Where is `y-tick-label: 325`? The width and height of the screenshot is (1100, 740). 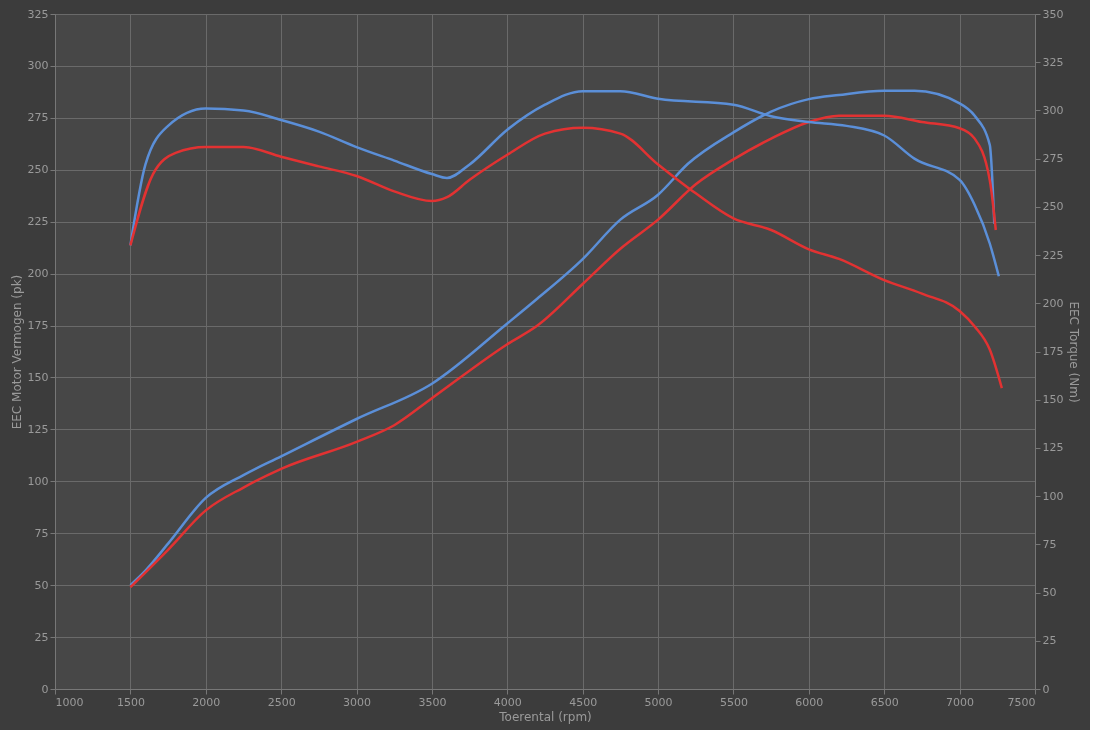
y-tick-label: 325 is located at coordinates (38, 14).